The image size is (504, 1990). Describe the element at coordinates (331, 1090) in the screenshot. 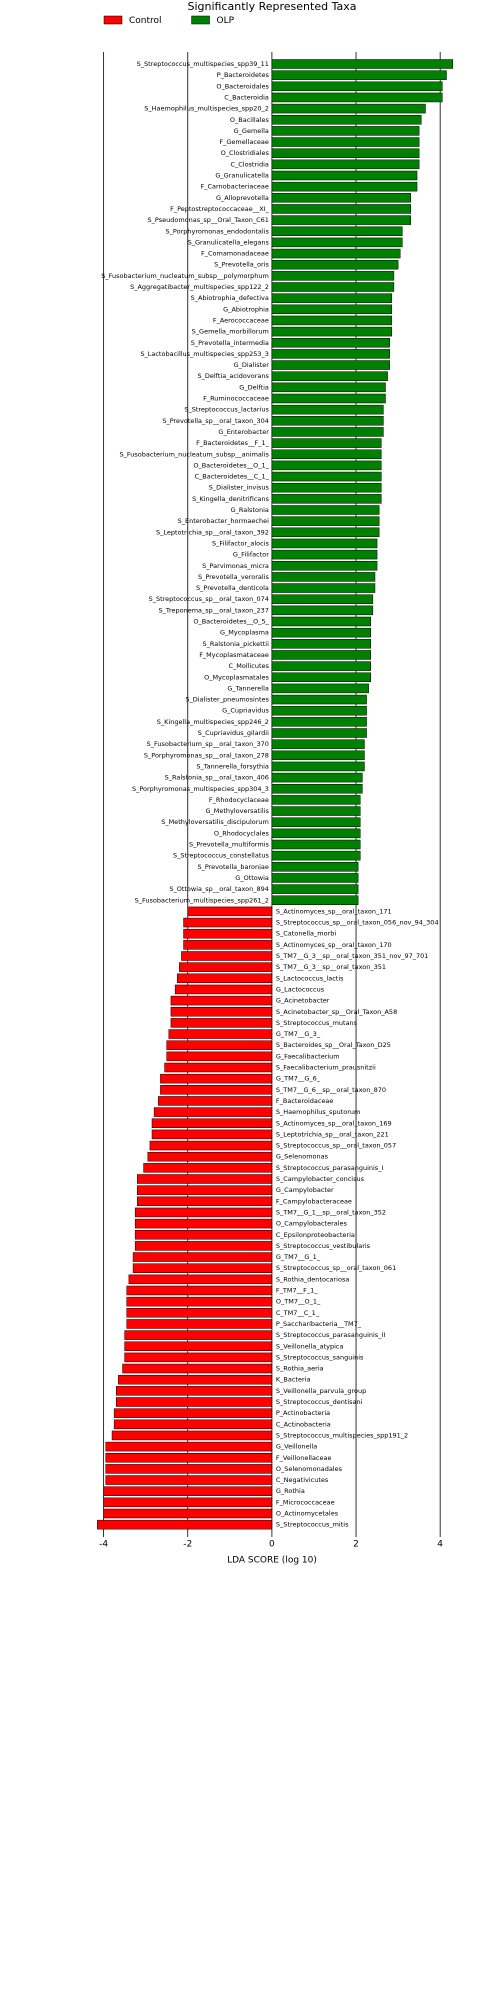

I see `category-label: S_TM7__G_6__sp__oral_taxon_870` at that location.